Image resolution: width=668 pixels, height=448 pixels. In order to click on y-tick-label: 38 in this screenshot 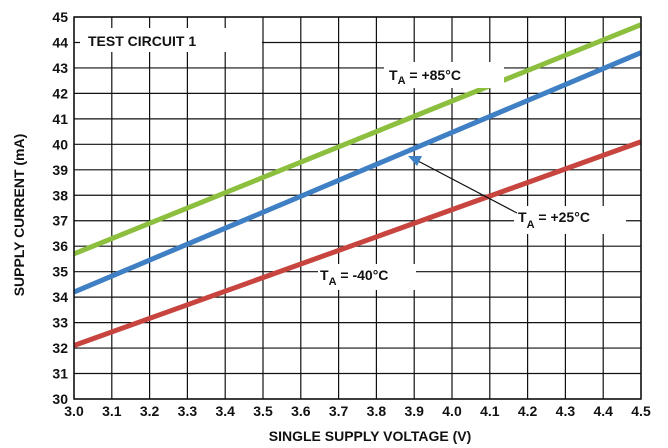, I will do `click(60, 195)`.